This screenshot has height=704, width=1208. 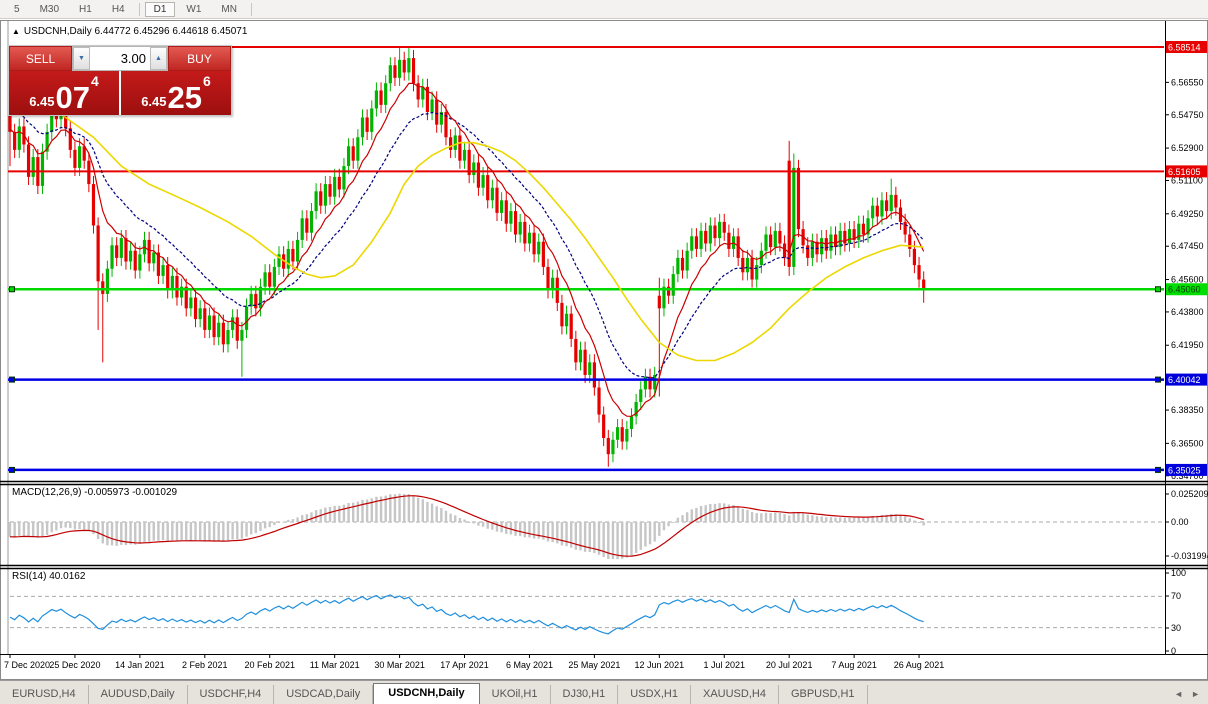 What do you see at coordinates (1184, 290) in the screenshot?
I see `svg-text: 6.45060` at bounding box center [1184, 290].